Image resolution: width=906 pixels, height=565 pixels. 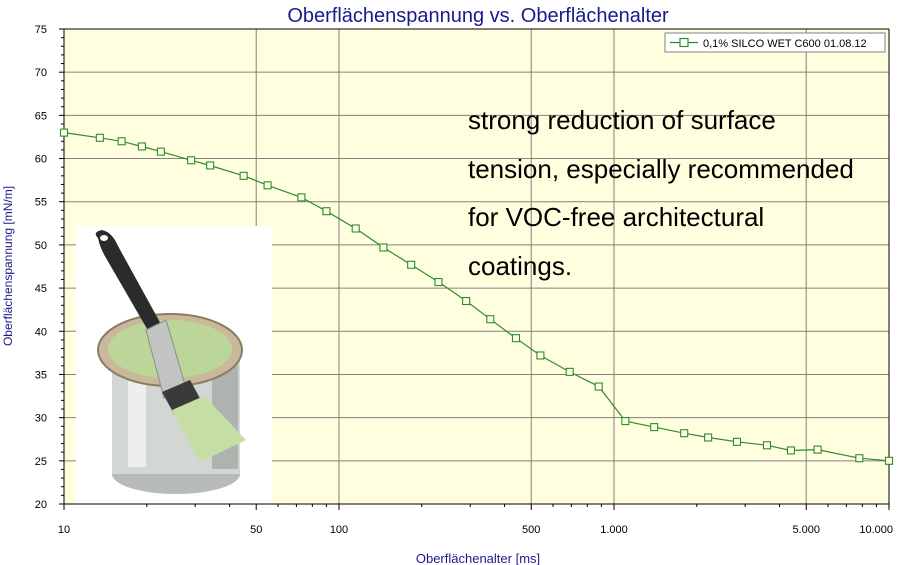 What do you see at coordinates (785, 44) in the screenshot?
I see `legend-series-label: 0,1% SILCO WET C600 01.08.12` at bounding box center [785, 44].